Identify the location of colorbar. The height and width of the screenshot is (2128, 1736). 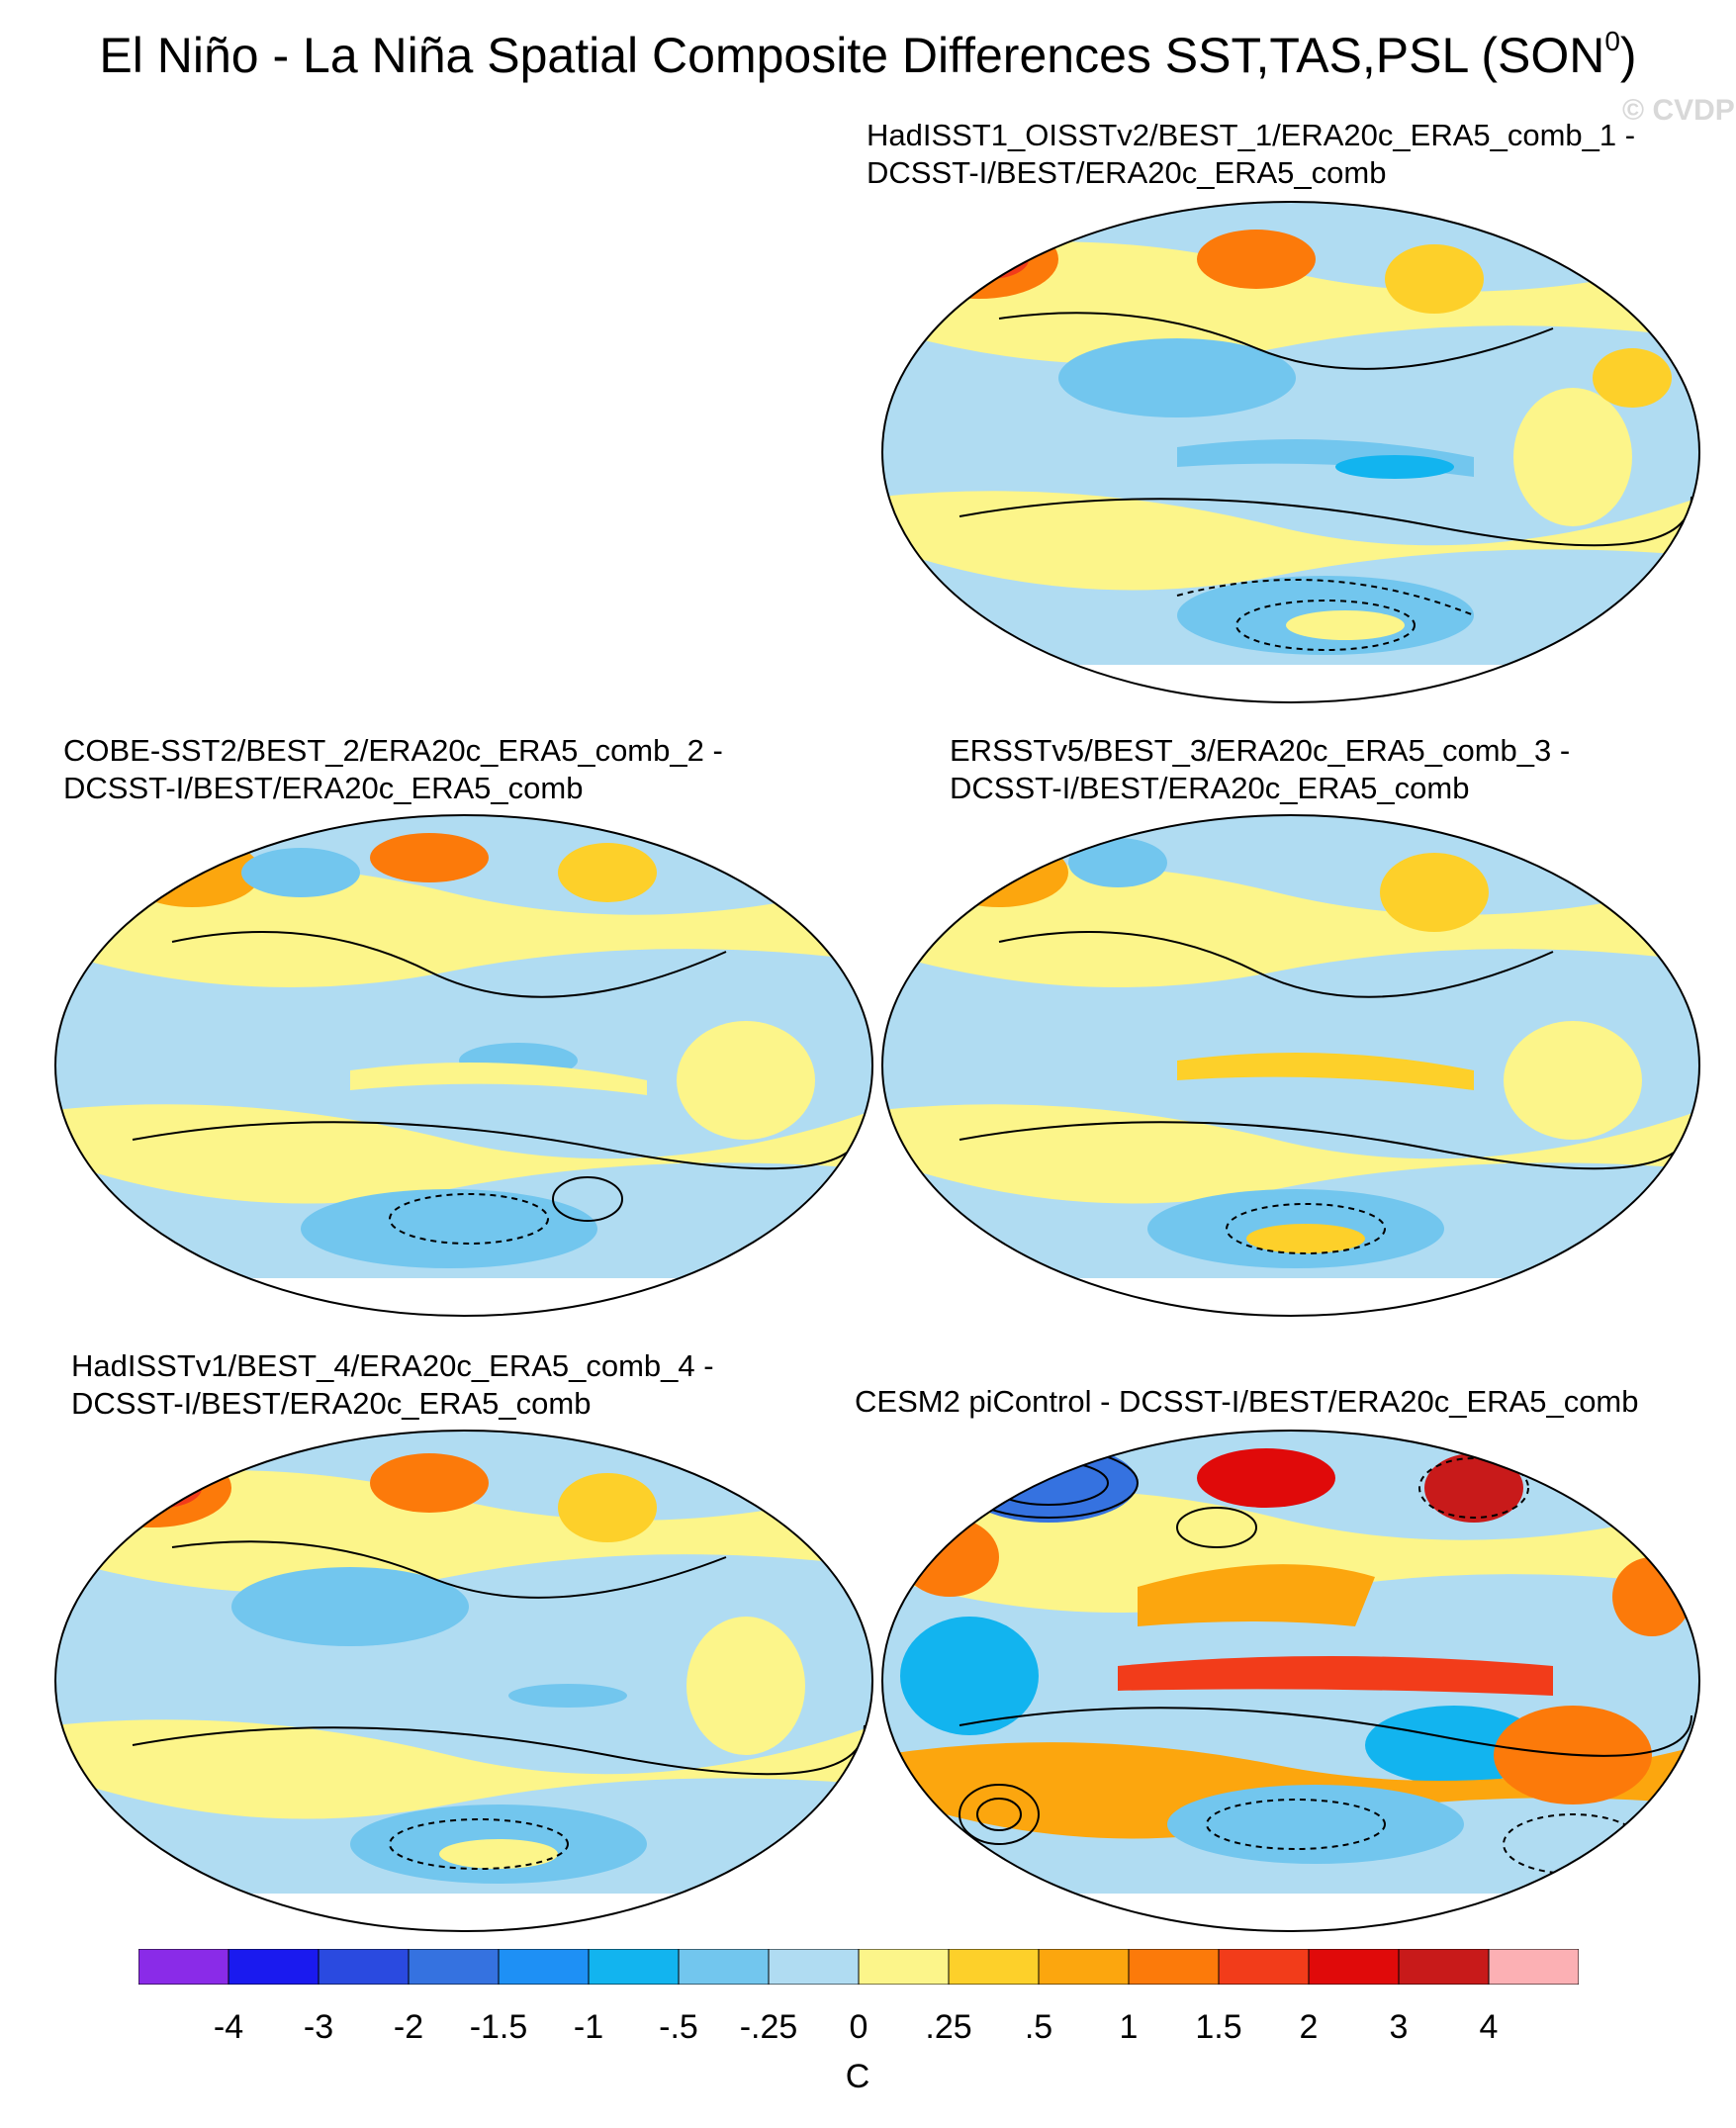
(858, 1967).